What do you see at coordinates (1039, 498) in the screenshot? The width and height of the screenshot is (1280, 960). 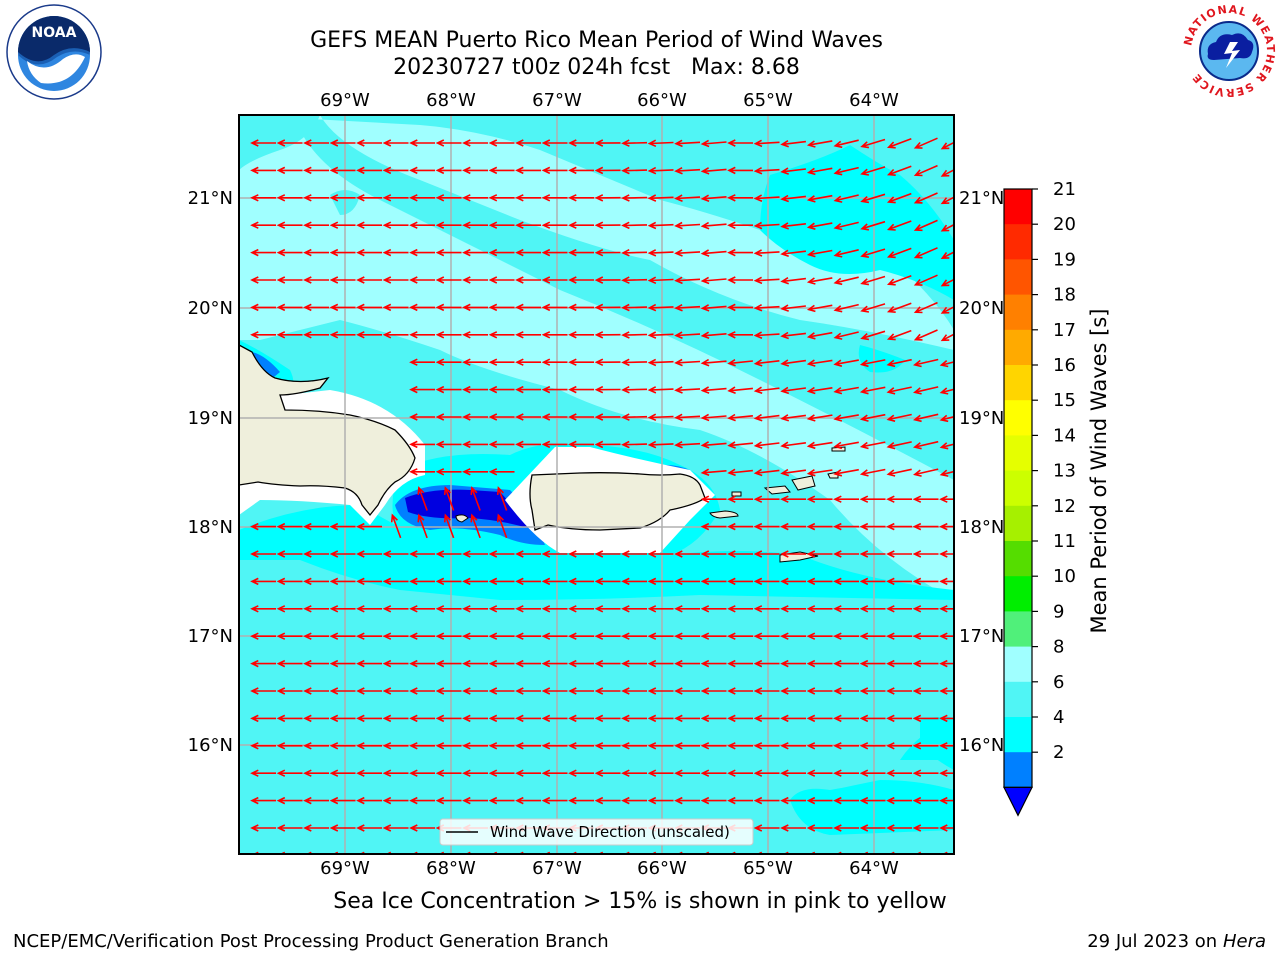 I see `colorbar: 21 20 19 18 17 16 15 14 13 12 11 10 9 8 6 4 2` at bounding box center [1039, 498].